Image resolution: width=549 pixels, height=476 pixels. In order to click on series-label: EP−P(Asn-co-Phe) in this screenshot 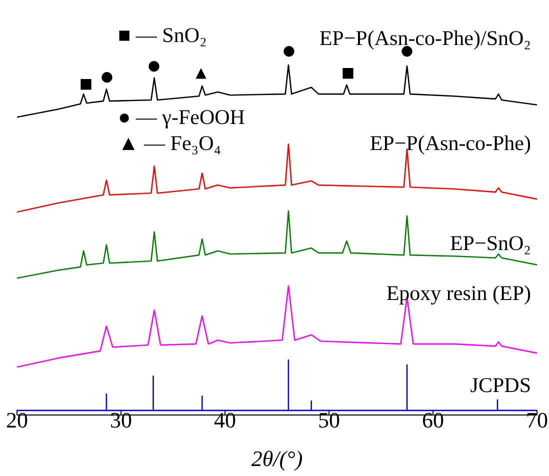, I will do `click(450, 143)`.